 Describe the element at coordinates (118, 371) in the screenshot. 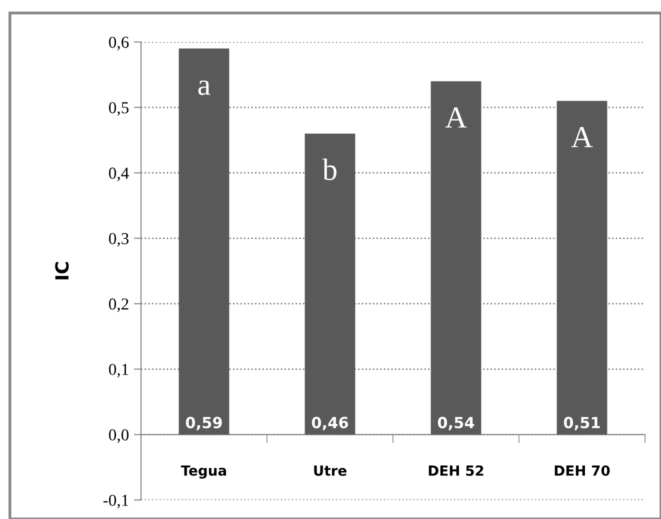

I see `y-tick-label: 0,1` at that location.